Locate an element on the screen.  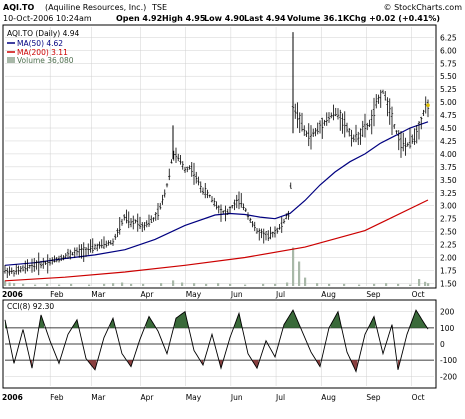
price-ytick-label: 1.50 is located at coordinates (448, 283).